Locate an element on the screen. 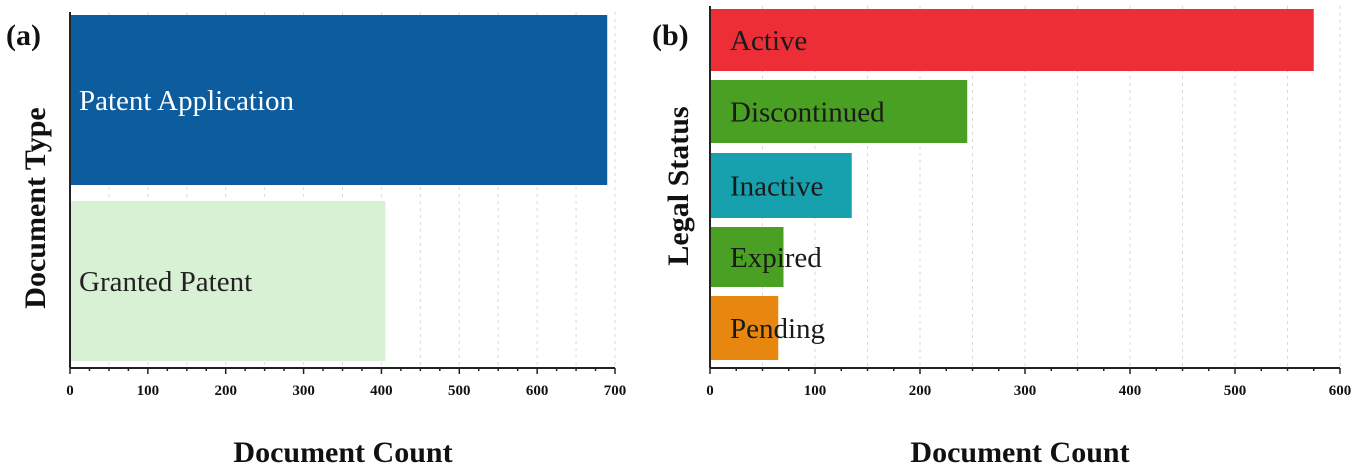 The height and width of the screenshot is (468, 1361). bar-inactive is located at coordinates (781, 185).